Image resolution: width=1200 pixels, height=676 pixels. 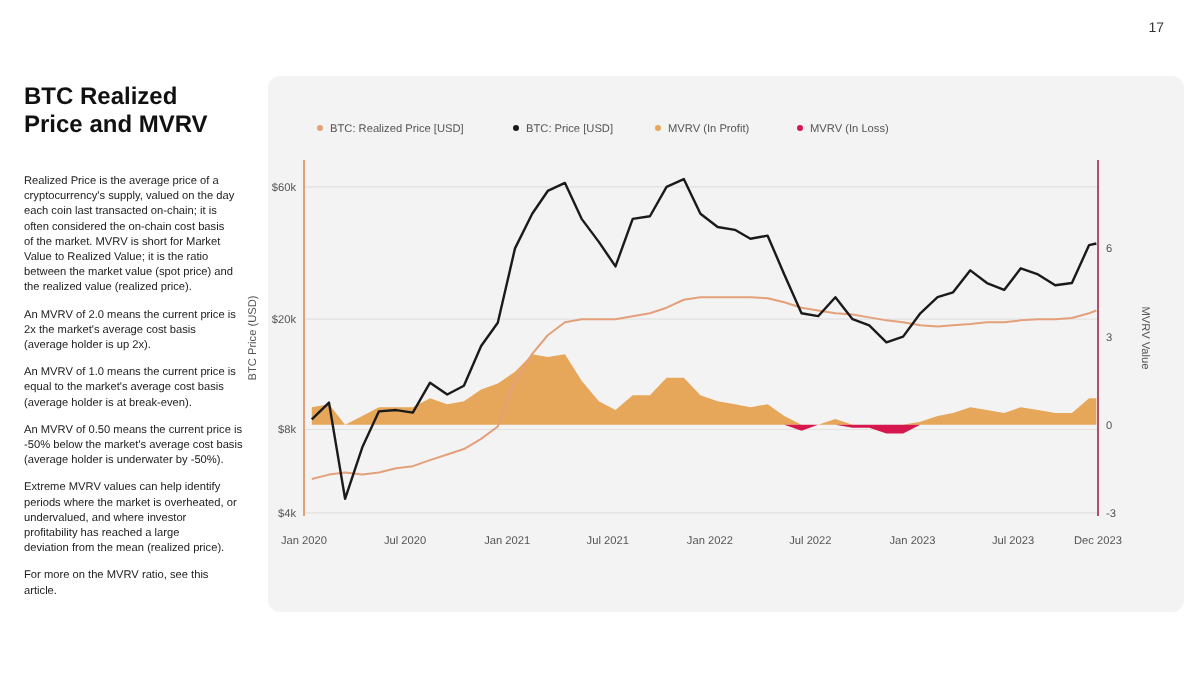 What do you see at coordinates (116, 110) in the screenshot?
I see `chart-title: BTC Realized Price and MVRV` at bounding box center [116, 110].